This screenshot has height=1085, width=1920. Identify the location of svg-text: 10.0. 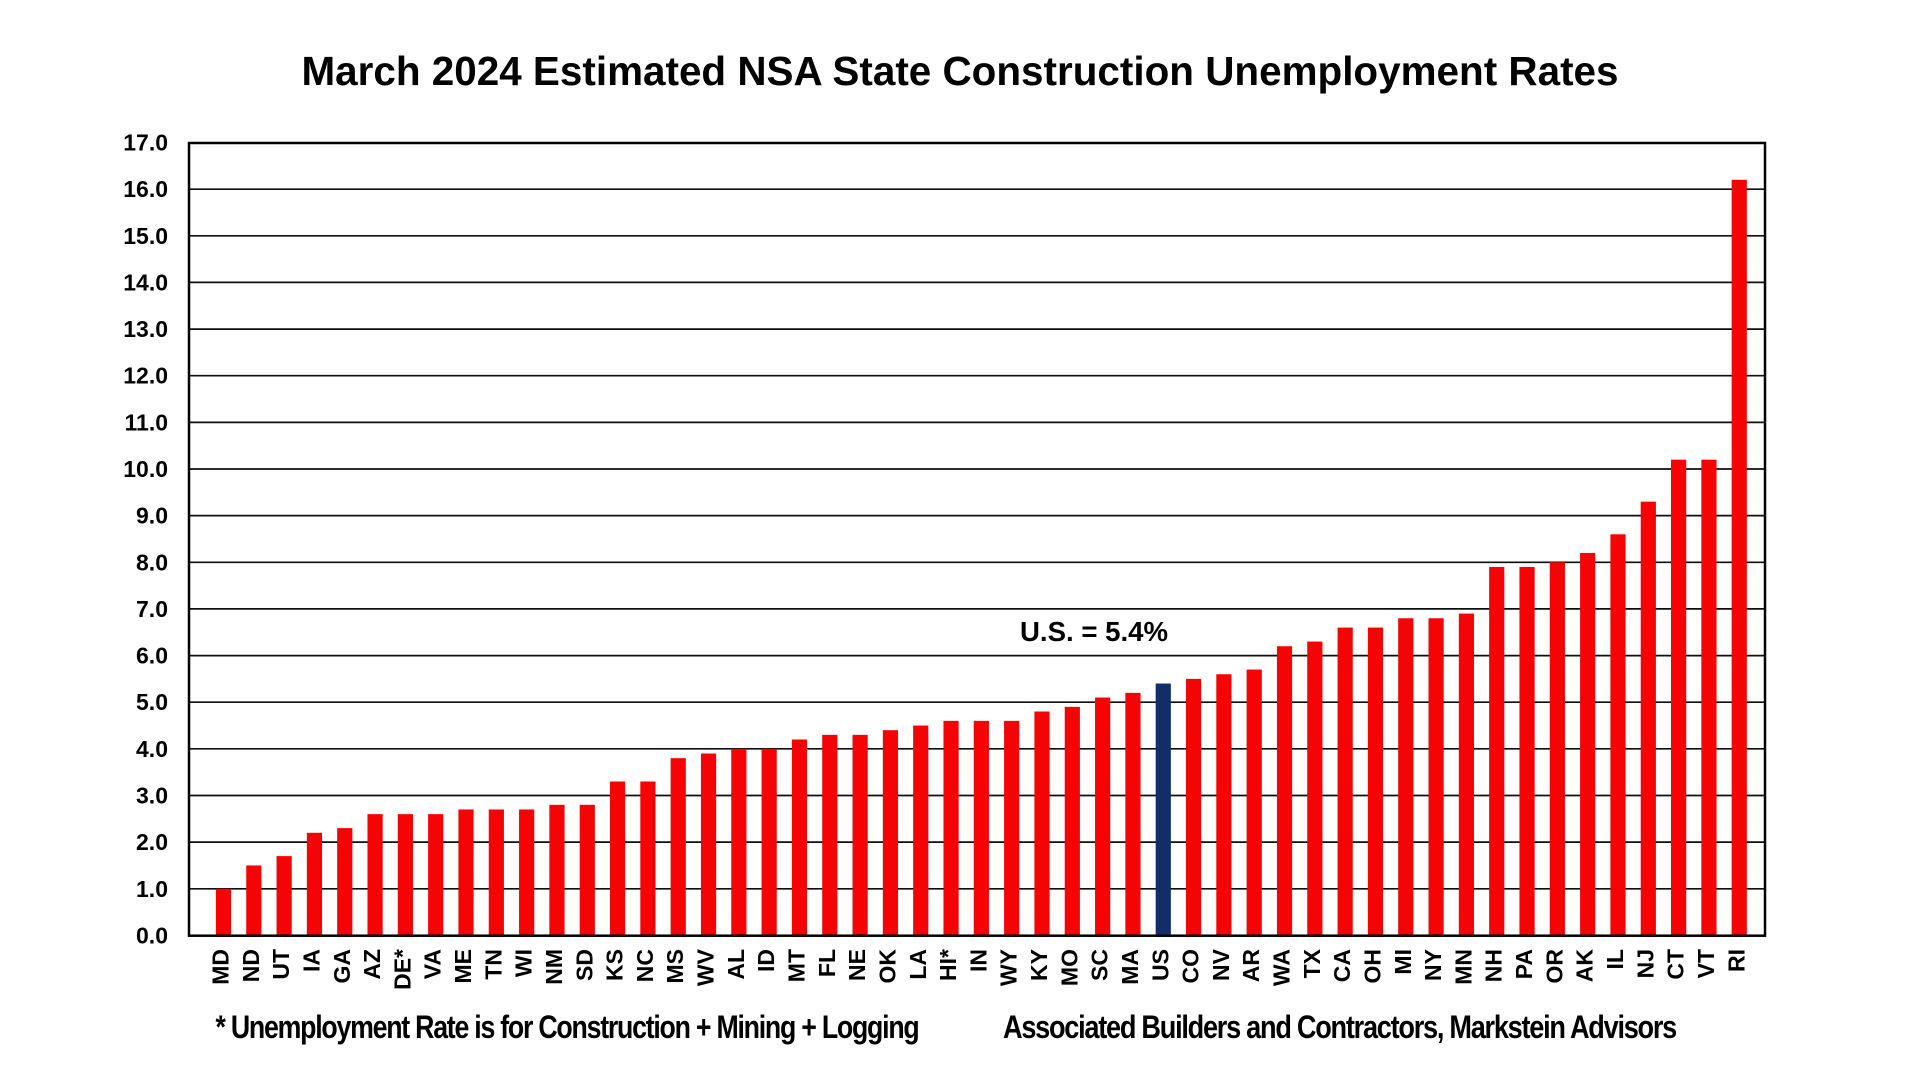
(145, 469).